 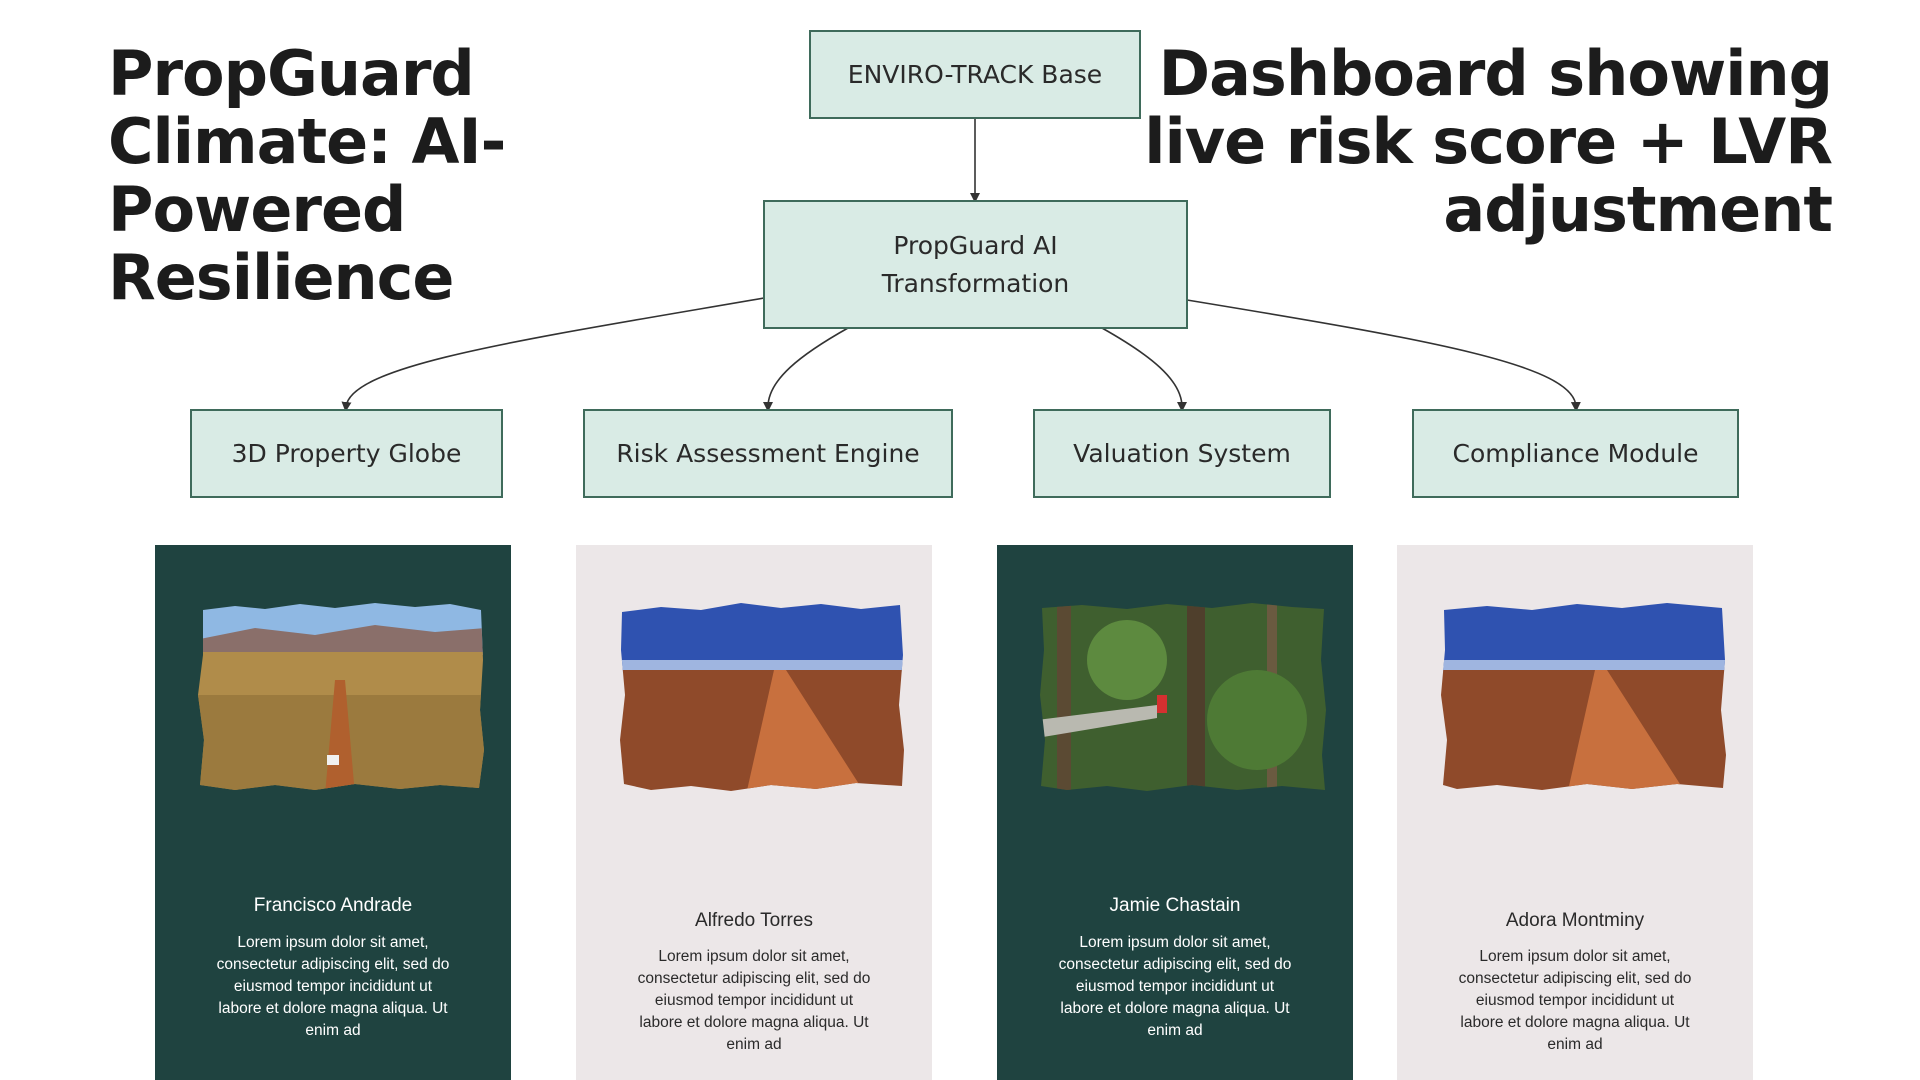 What do you see at coordinates (754, 920) in the screenshot?
I see `card-name: Alfredo Torres` at bounding box center [754, 920].